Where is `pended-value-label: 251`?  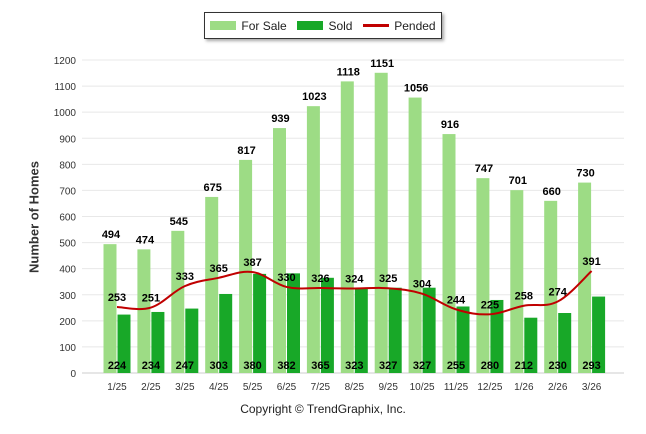
pended-value-label: 251 is located at coordinates (151, 299).